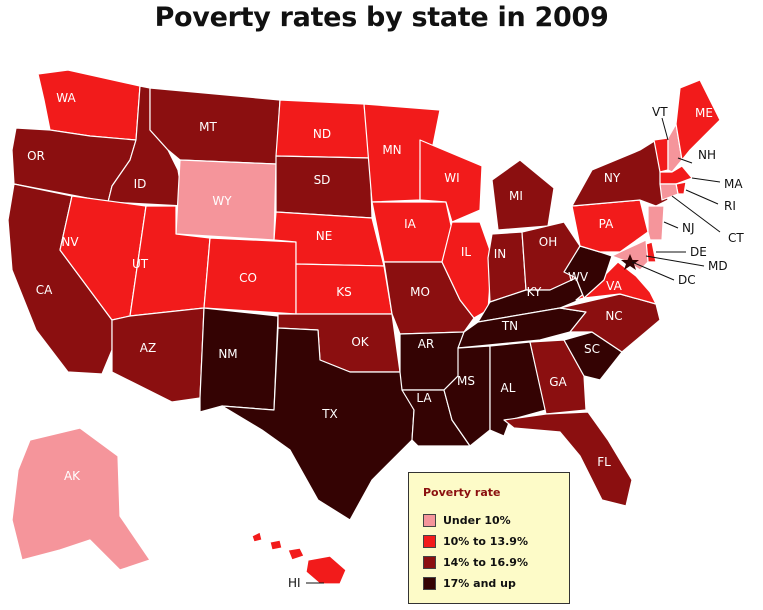 Image resolution: width=763 pixels, height=610 pixels. Describe the element at coordinates (669, 192) in the screenshot. I see `state-CT` at that location.